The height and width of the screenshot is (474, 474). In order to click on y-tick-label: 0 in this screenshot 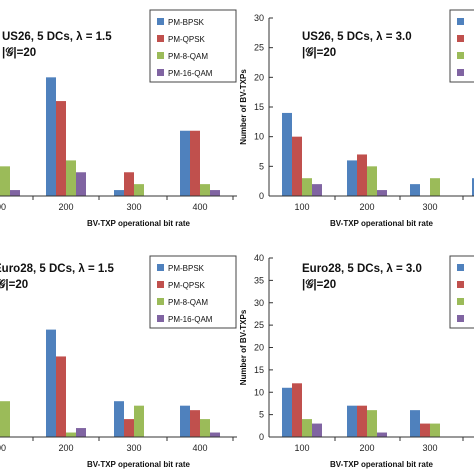, I will do `click(261, 437)`.